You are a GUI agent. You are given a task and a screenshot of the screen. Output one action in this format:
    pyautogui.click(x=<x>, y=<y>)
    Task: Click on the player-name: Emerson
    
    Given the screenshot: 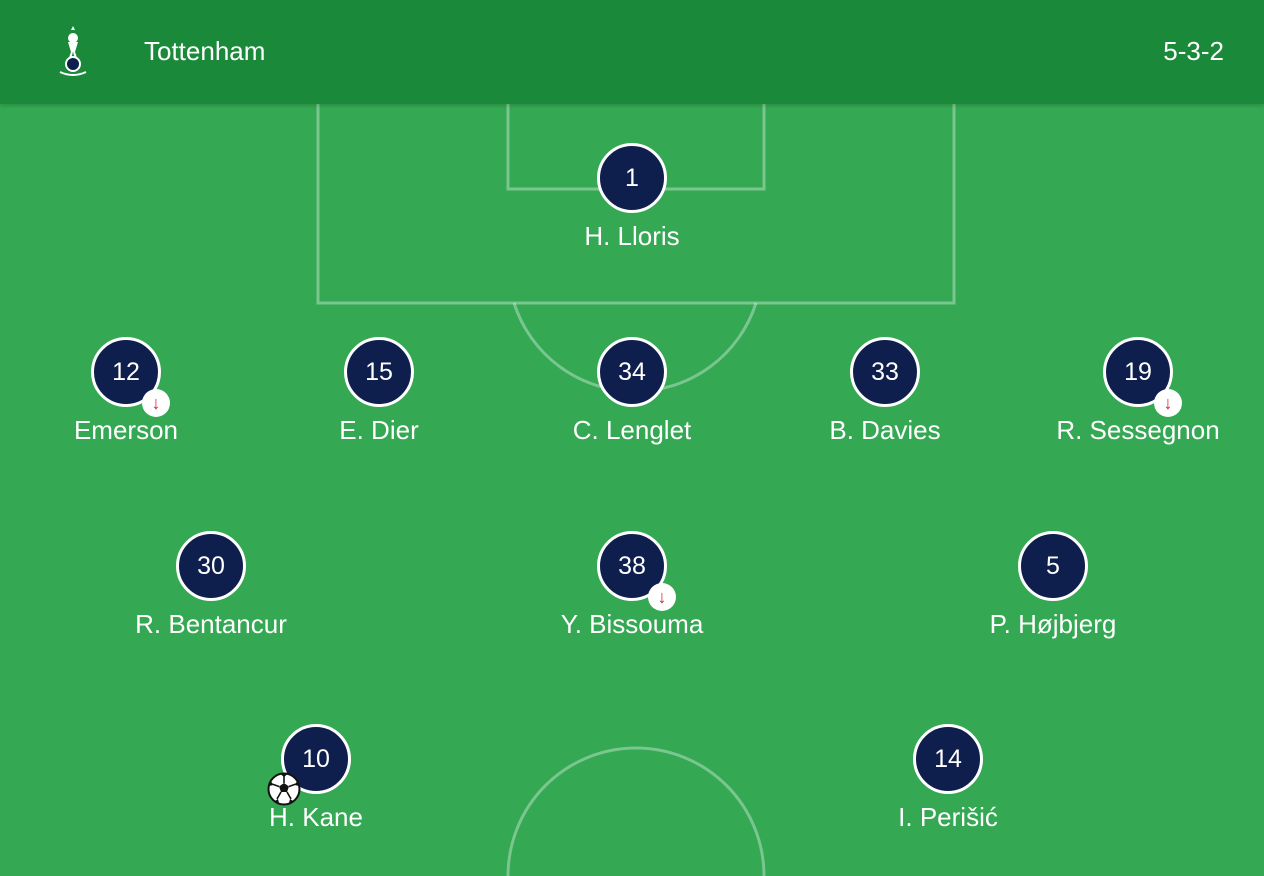 What is the action you would take?
    pyautogui.click(x=126, y=430)
    